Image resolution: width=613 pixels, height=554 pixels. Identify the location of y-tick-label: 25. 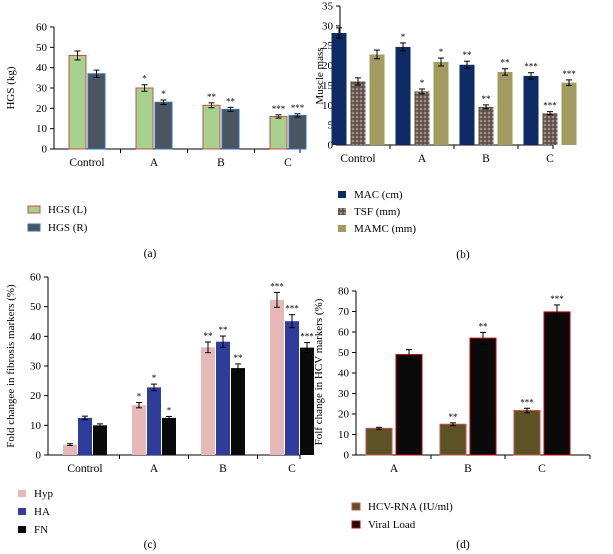
(328, 46).